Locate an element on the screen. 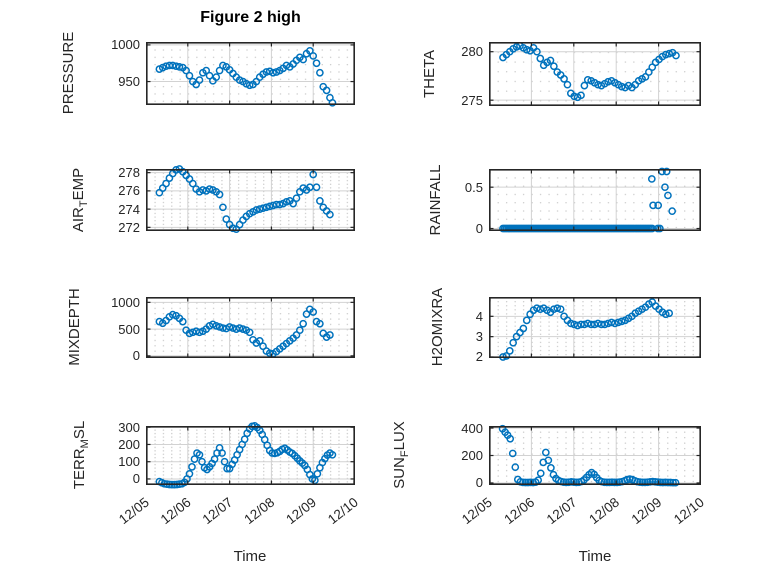  x-tick-labels: 12/05 12/06 12/07 12/08 12/09 12/10 is located at coordinates (238, 511).